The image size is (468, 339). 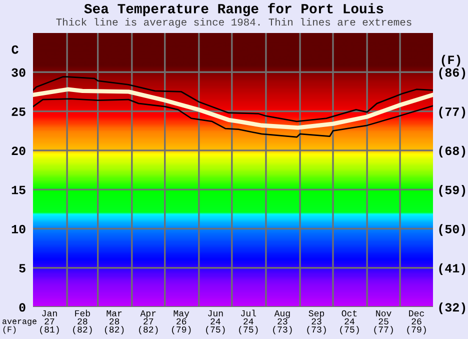 What do you see at coordinates (148, 322) in the screenshot?
I see `x-tick-label: Apr 27 (82)` at bounding box center [148, 322].